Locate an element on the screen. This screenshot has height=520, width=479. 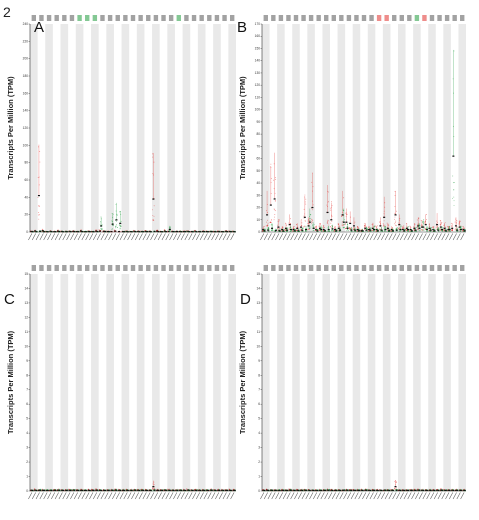
y-tick-label: 10 is located at coordinates (26, 346).